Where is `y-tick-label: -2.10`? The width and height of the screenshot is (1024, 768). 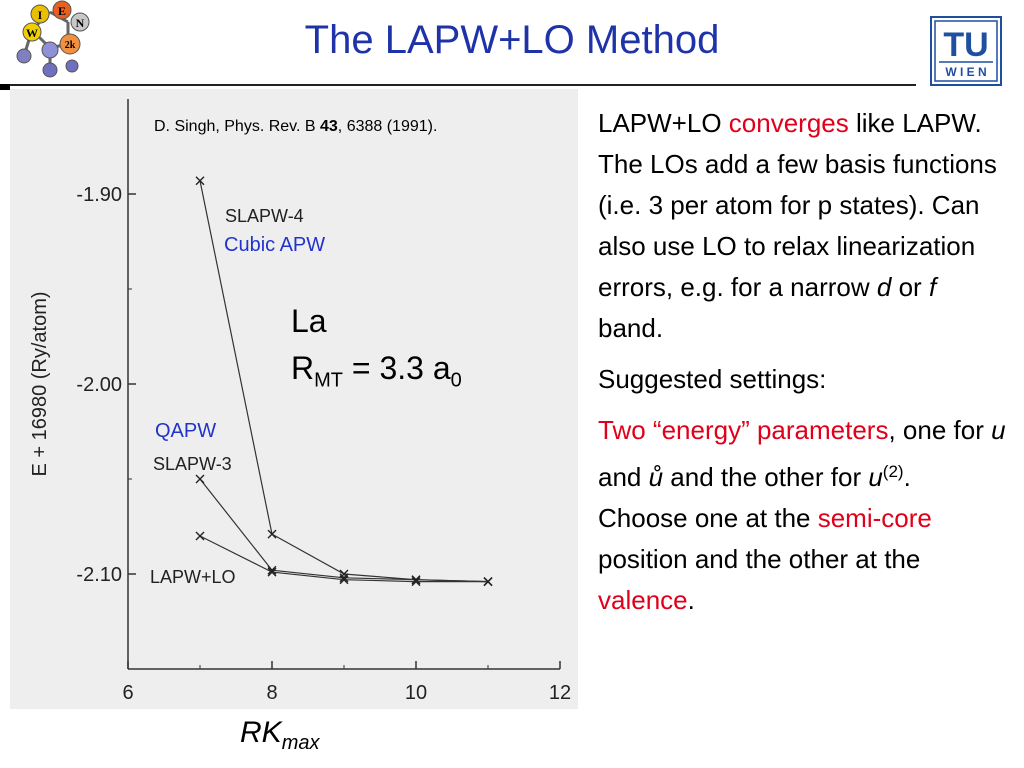
y-tick-label: -2.10 is located at coordinates (99, 575).